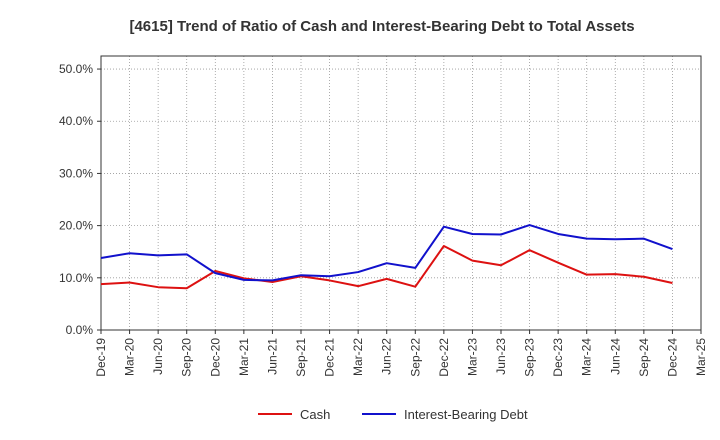  Describe the element at coordinates (358, 357) in the screenshot. I see `x-tick-label: Mar-22` at that location.